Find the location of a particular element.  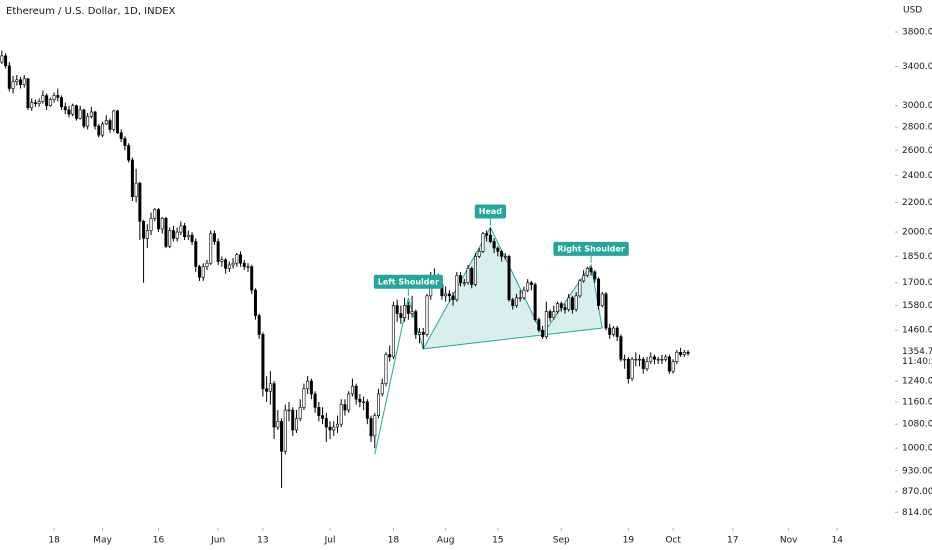

annotation-label: Head is located at coordinates (491, 211).